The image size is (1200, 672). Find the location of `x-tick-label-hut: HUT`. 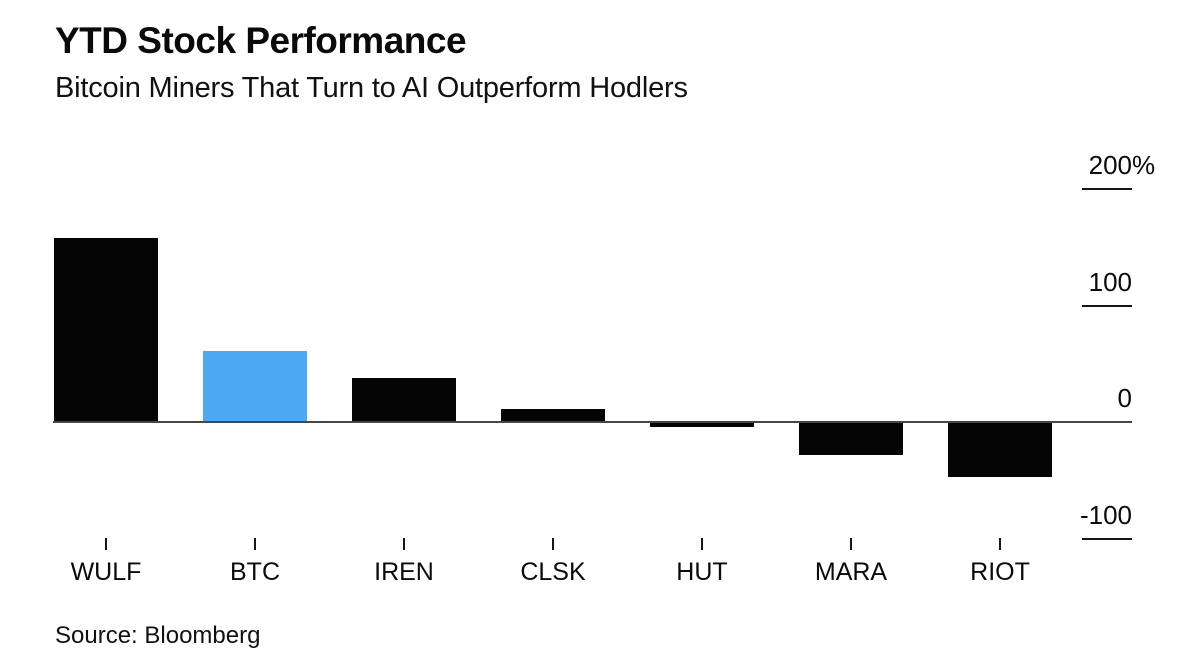

x-tick-label-hut: HUT is located at coordinates (702, 572).